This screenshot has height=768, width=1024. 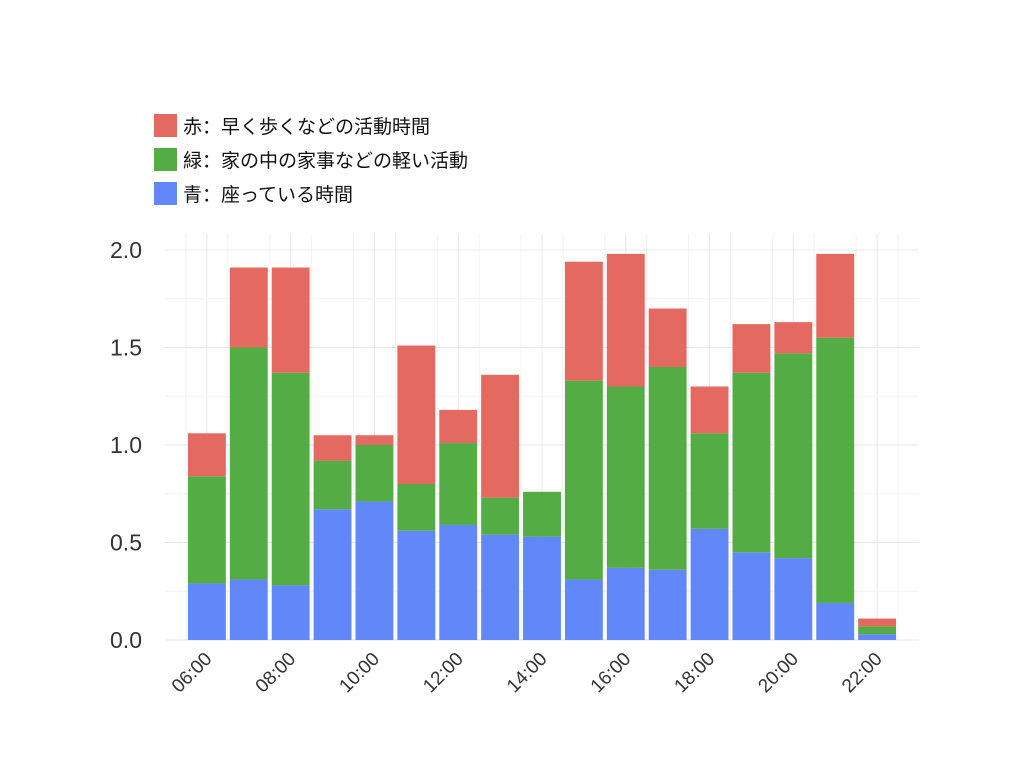 What do you see at coordinates (126, 640) in the screenshot?
I see `y-tick-label-0: 0.0` at bounding box center [126, 640].